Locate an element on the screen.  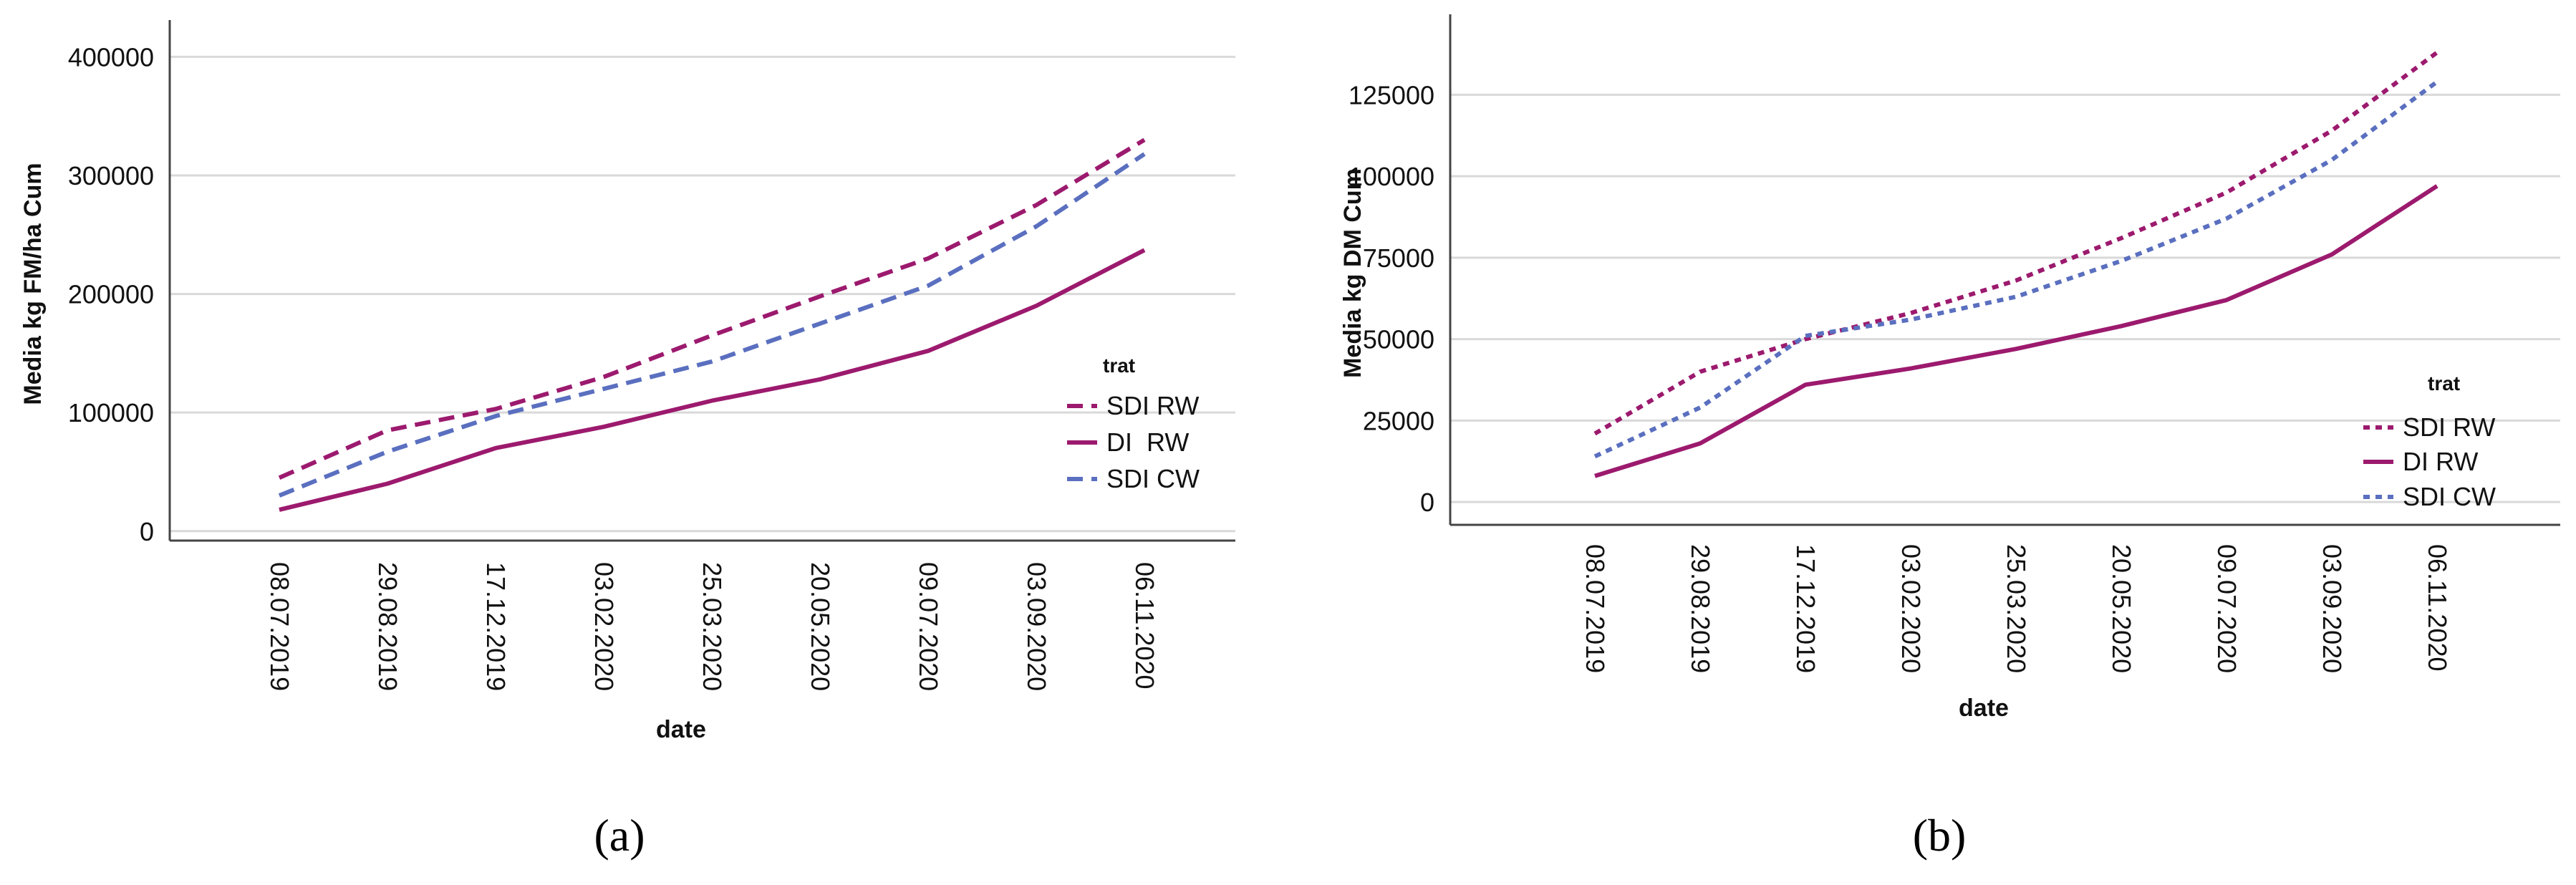
y-tick-label: 50000 is located at coordinates (1398, 339).